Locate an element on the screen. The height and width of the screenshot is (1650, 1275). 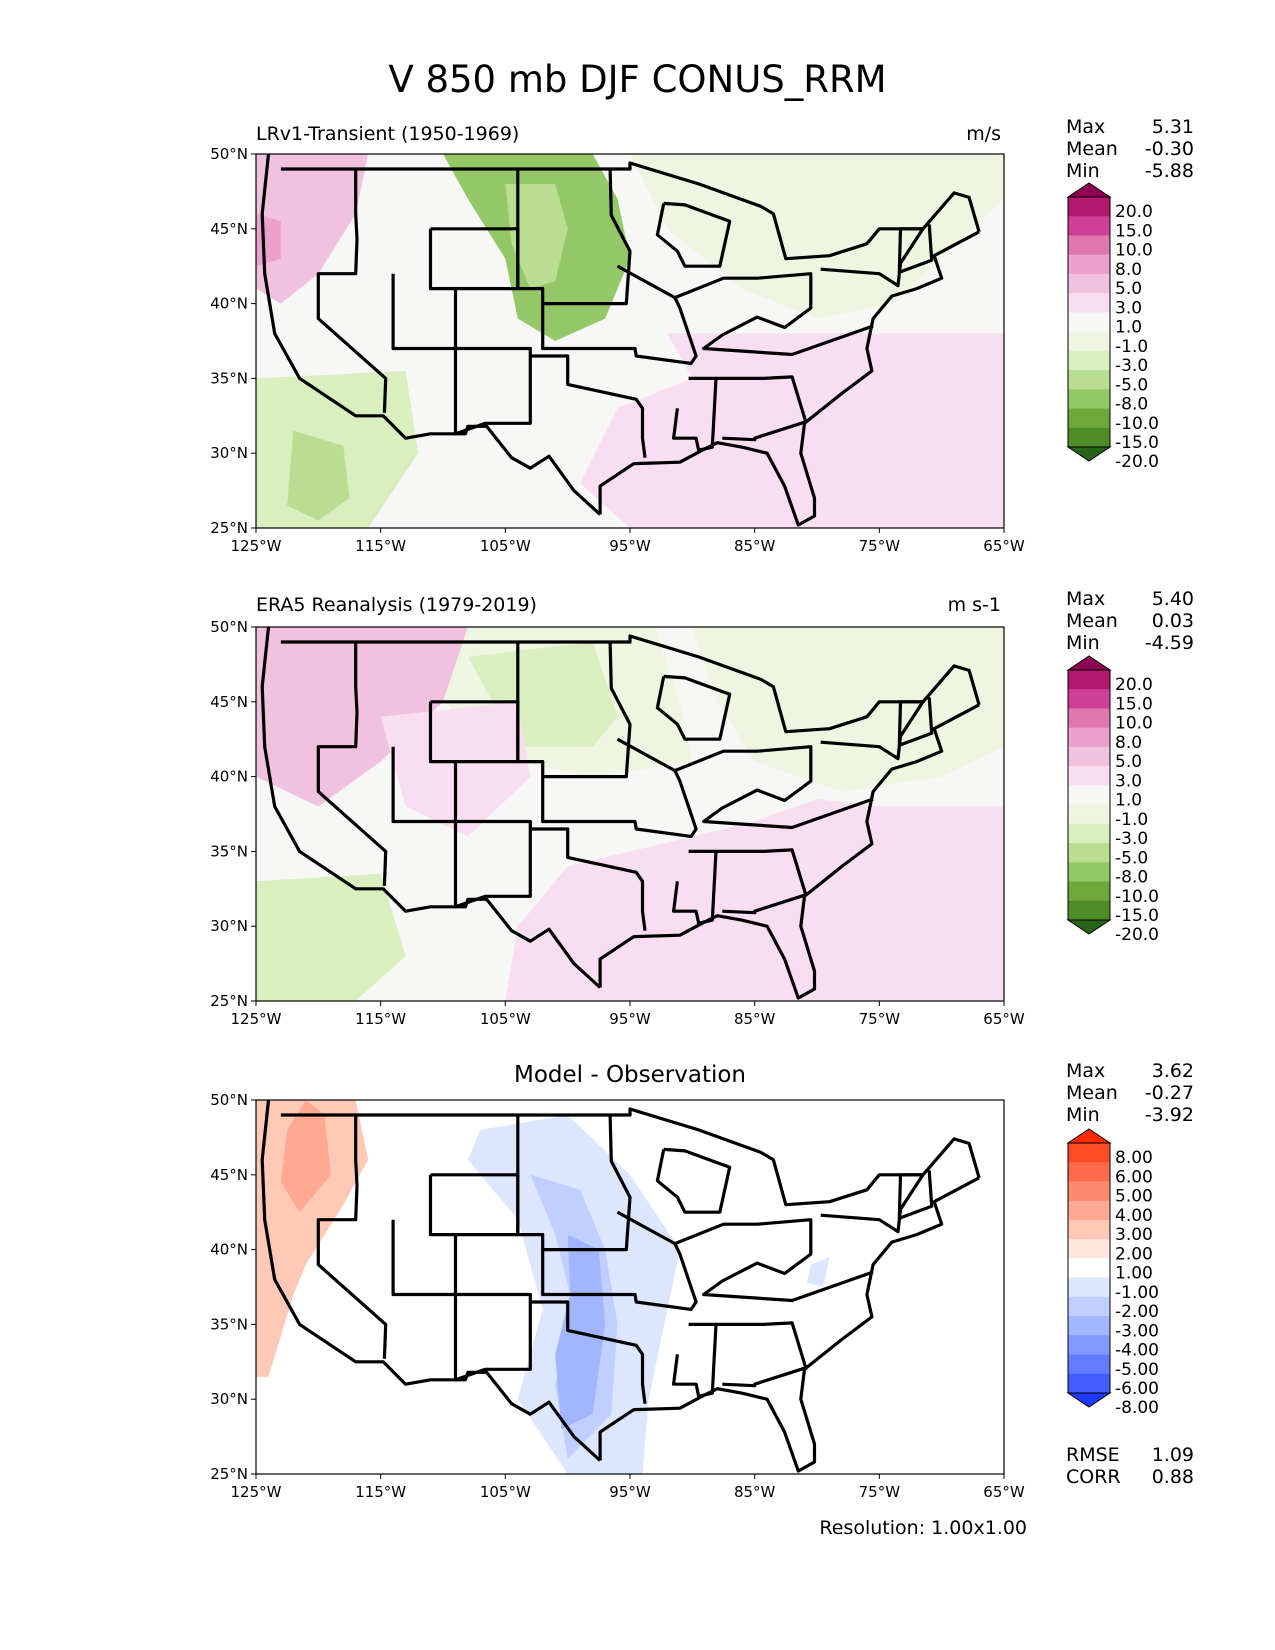
colorbar-label: 5.00 is located at coordinates (1134, 1197).